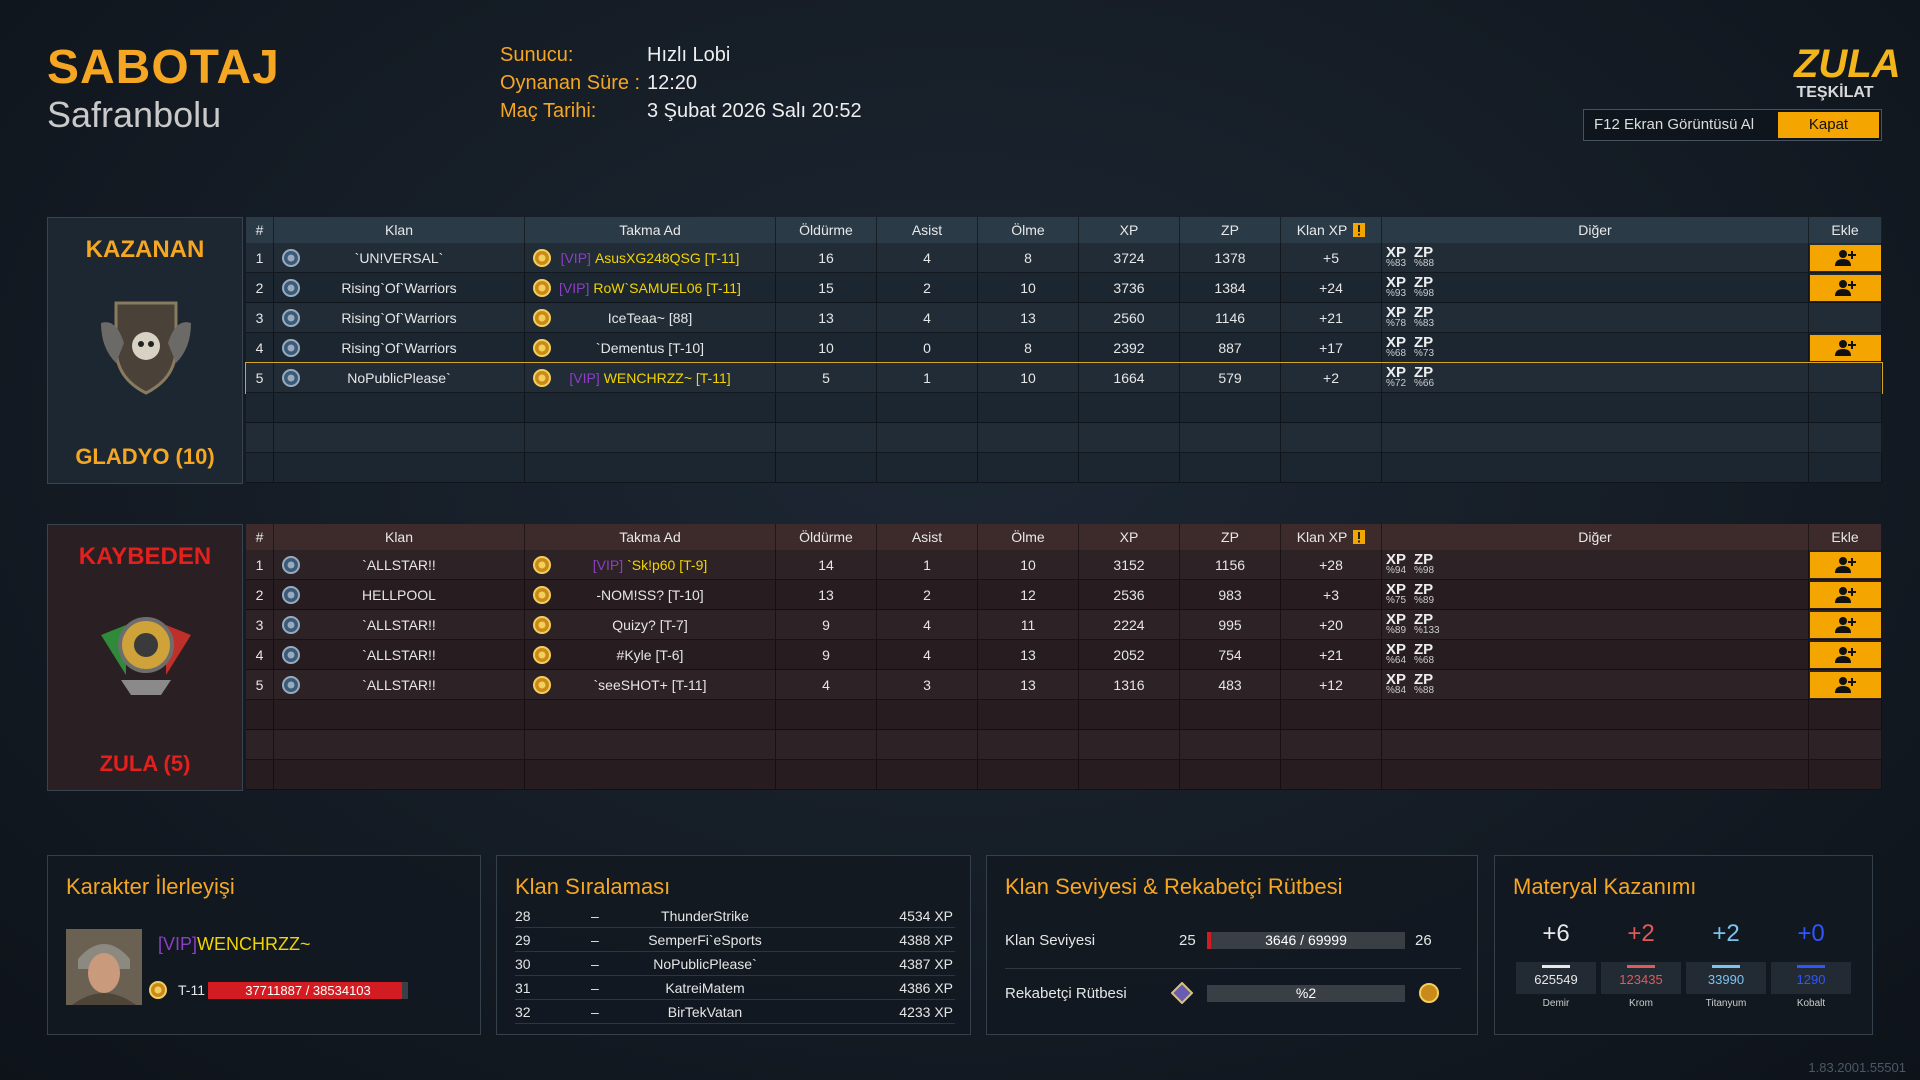  Describe the element at coordinates (1845, 537) in the screenshot. I see `column-header: Ekle` at that location.